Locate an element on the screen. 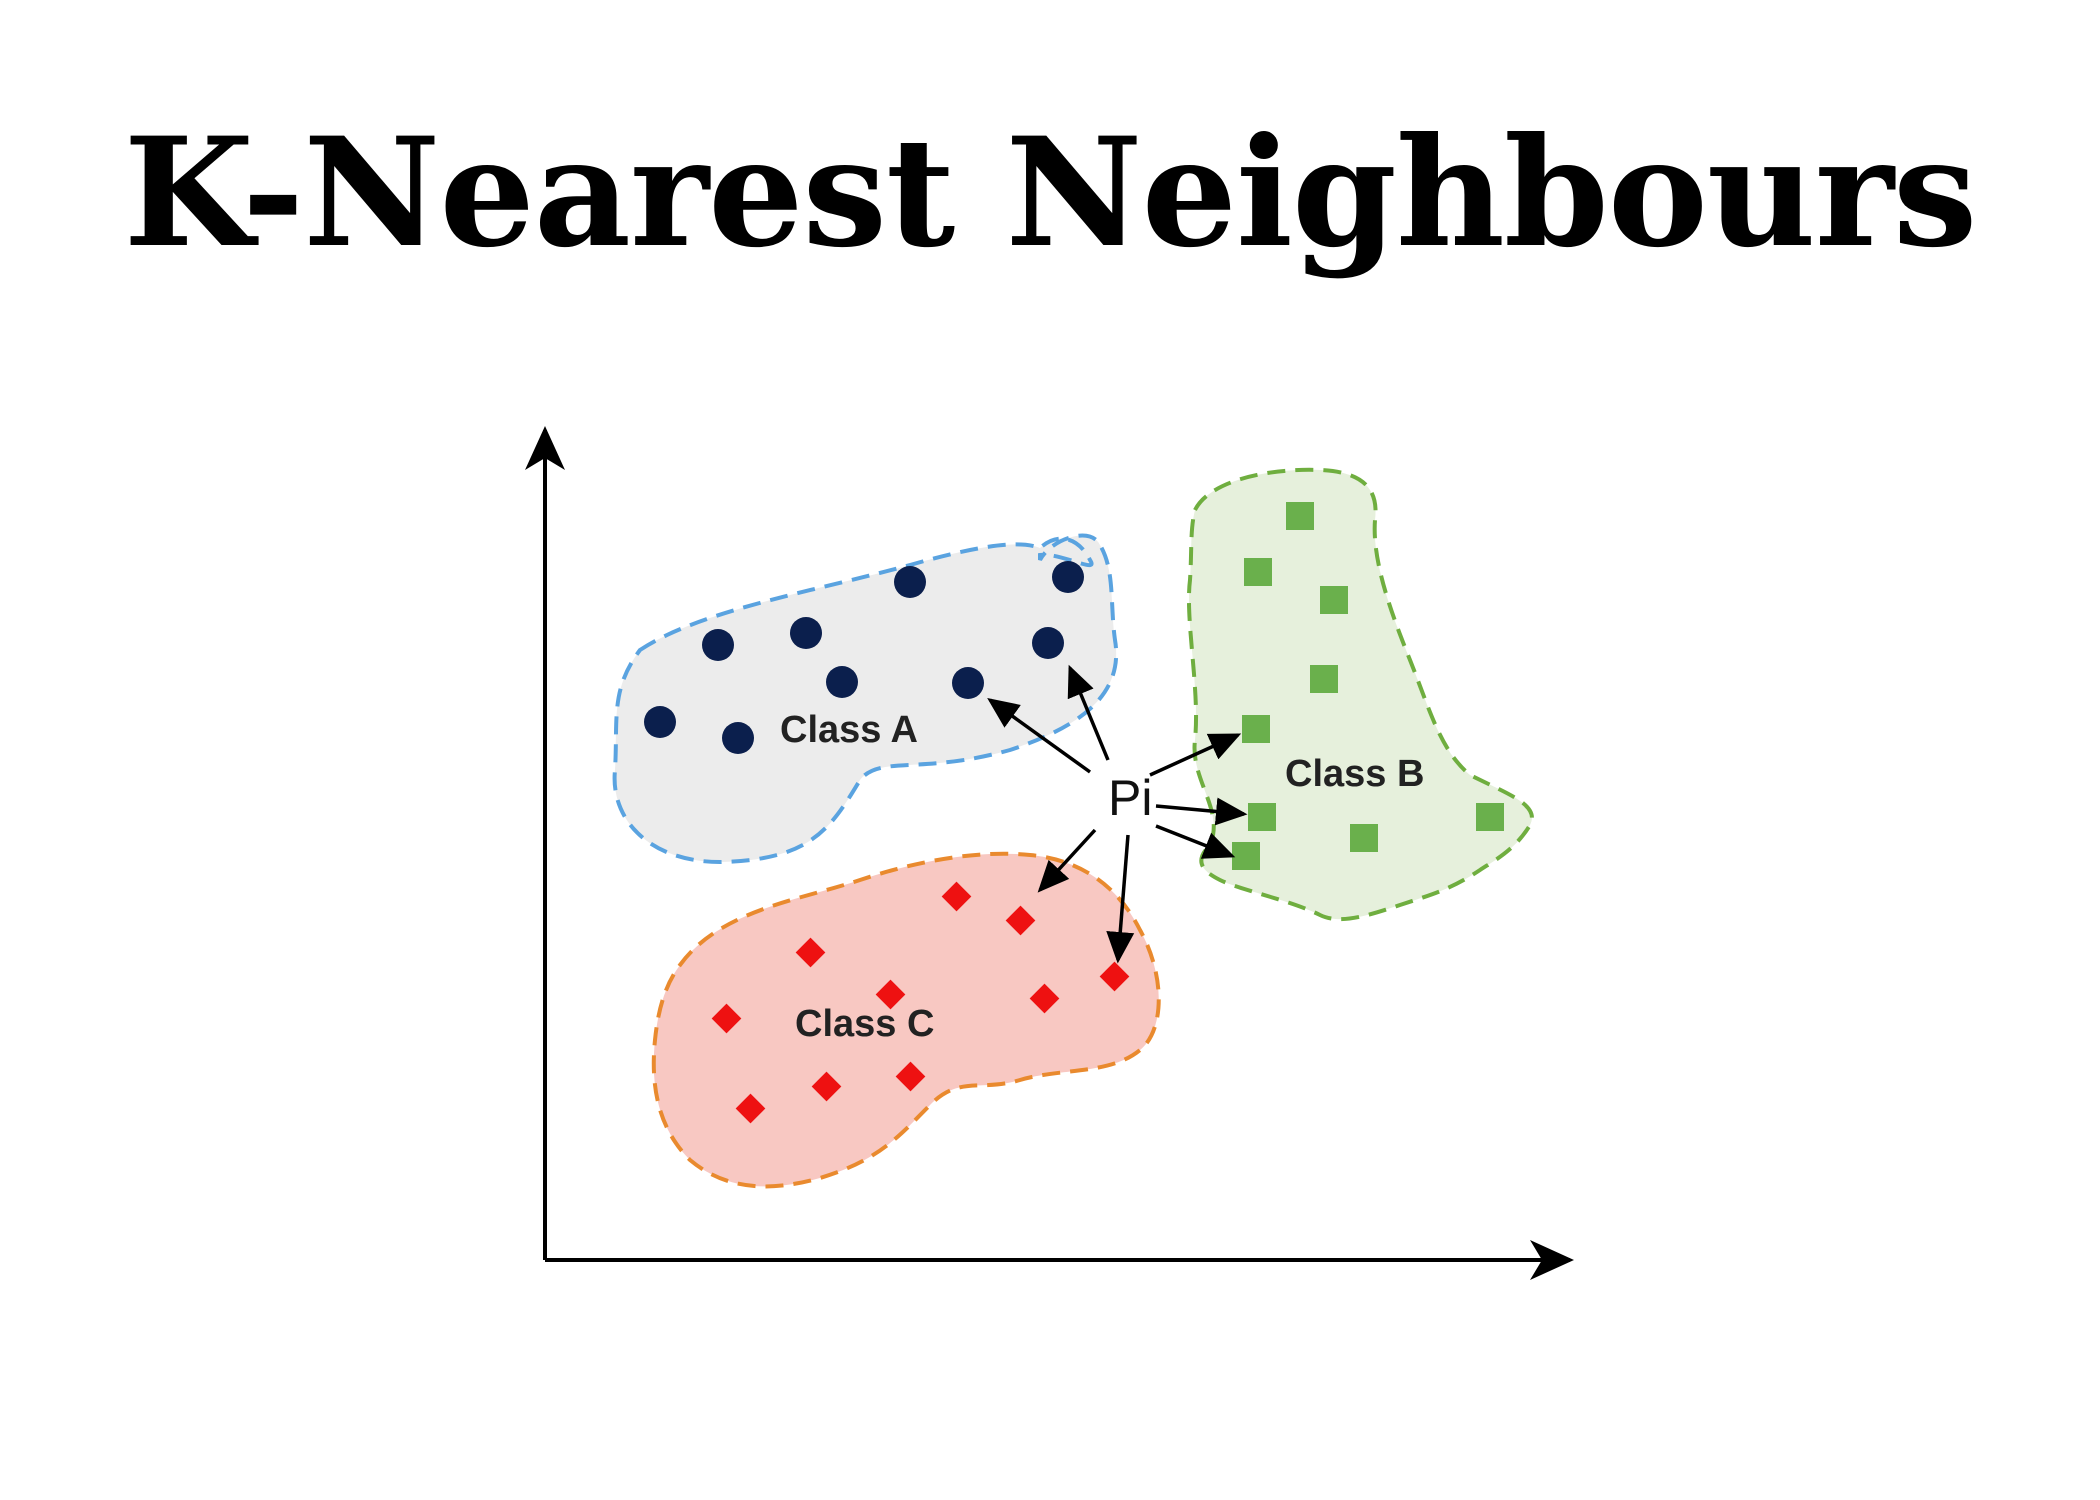 The height and width of the screenshot is (1500, 2100). class-a-region is located at coordinates (865, 699).